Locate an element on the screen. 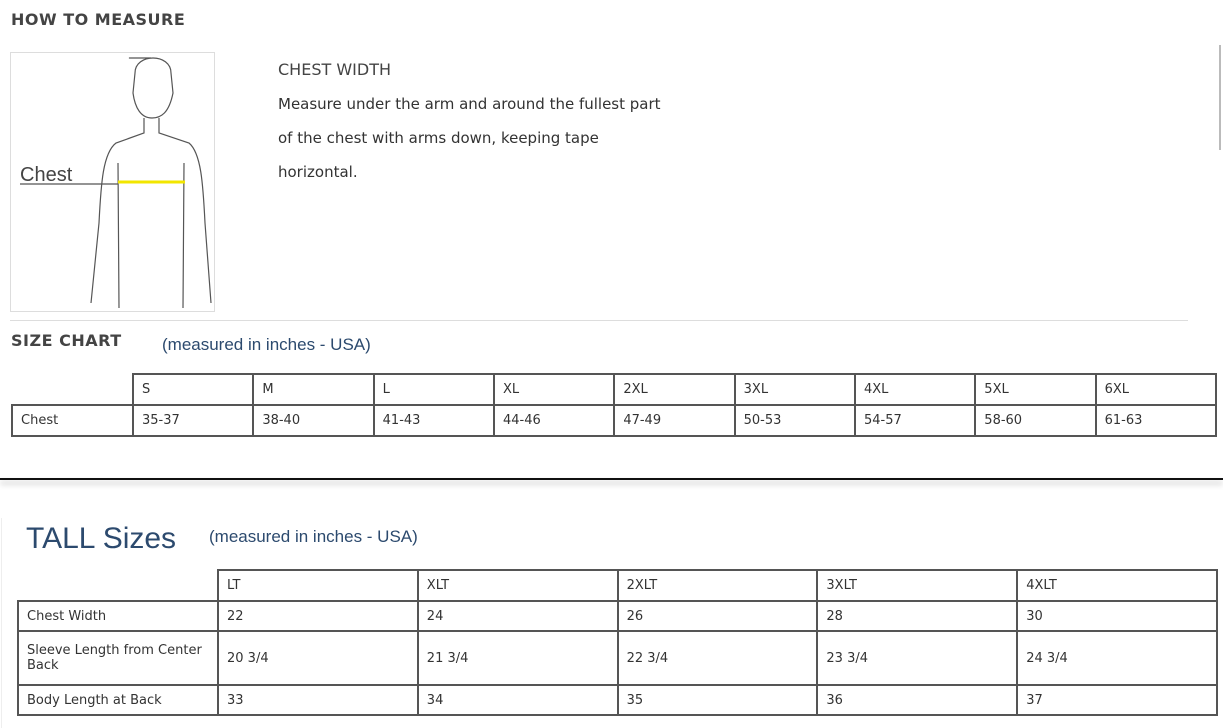 The width and height of the screenshot is (1223, 728). size-value-cell: 20 3/4 is located at coordinates (318, 658).